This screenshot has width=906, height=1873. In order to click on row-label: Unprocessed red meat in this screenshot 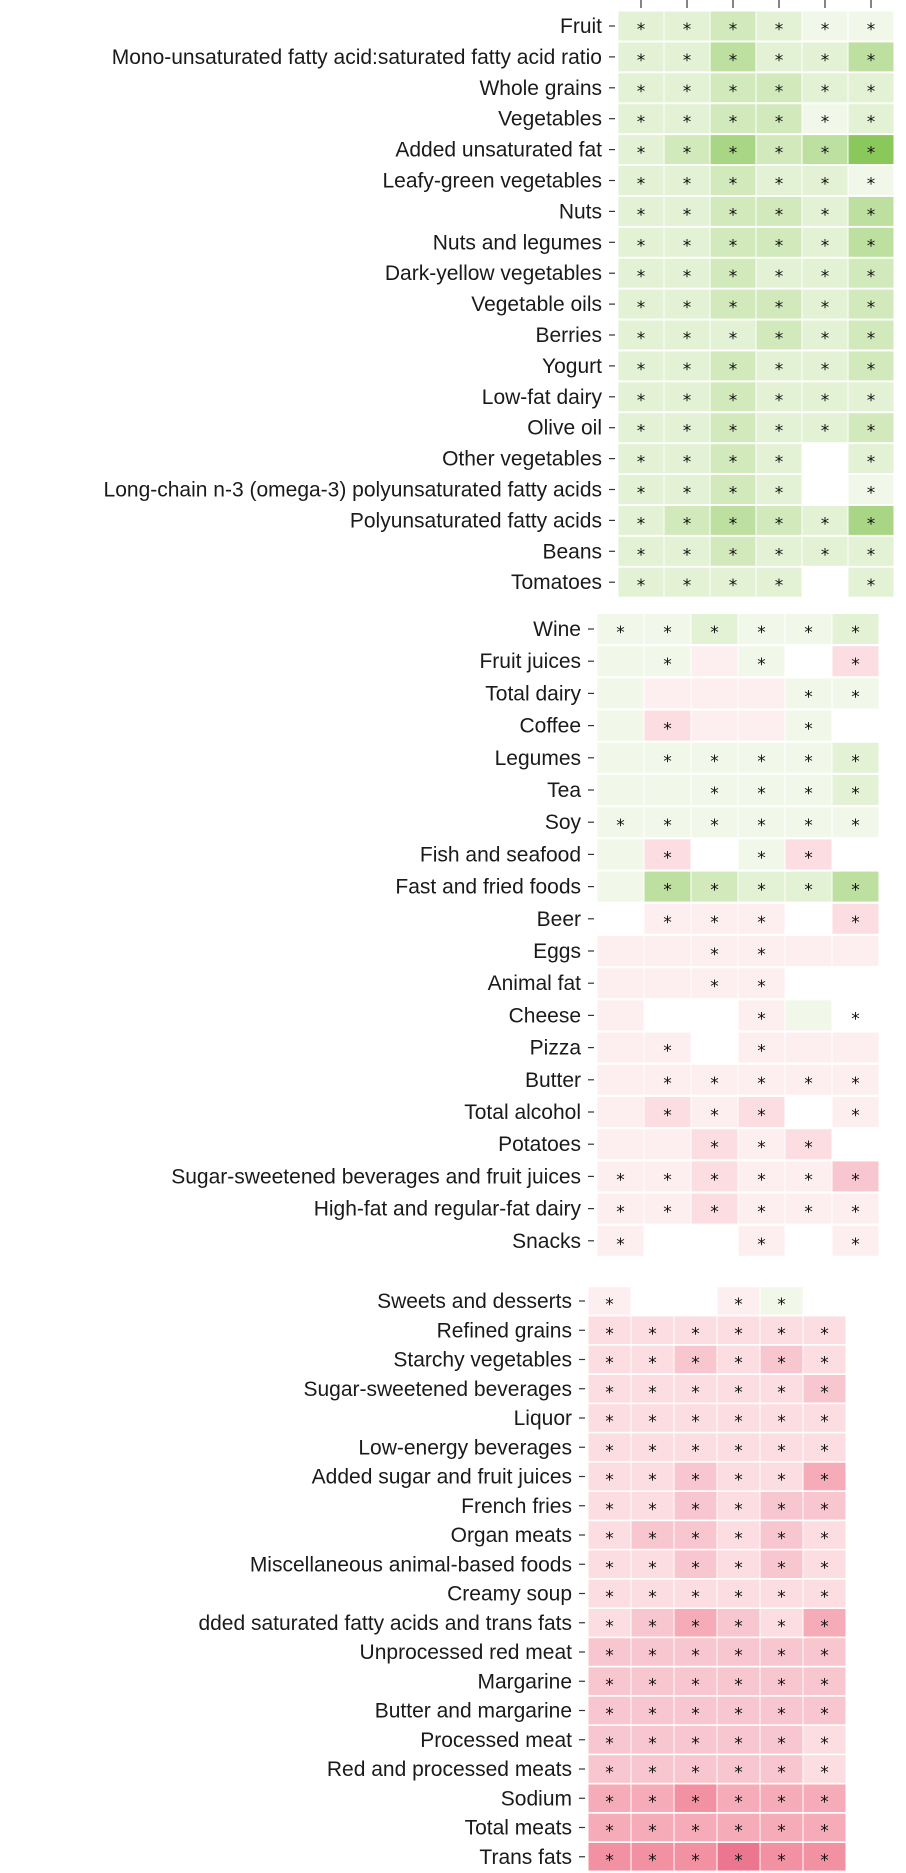, I will do `click(466, 1652)`.